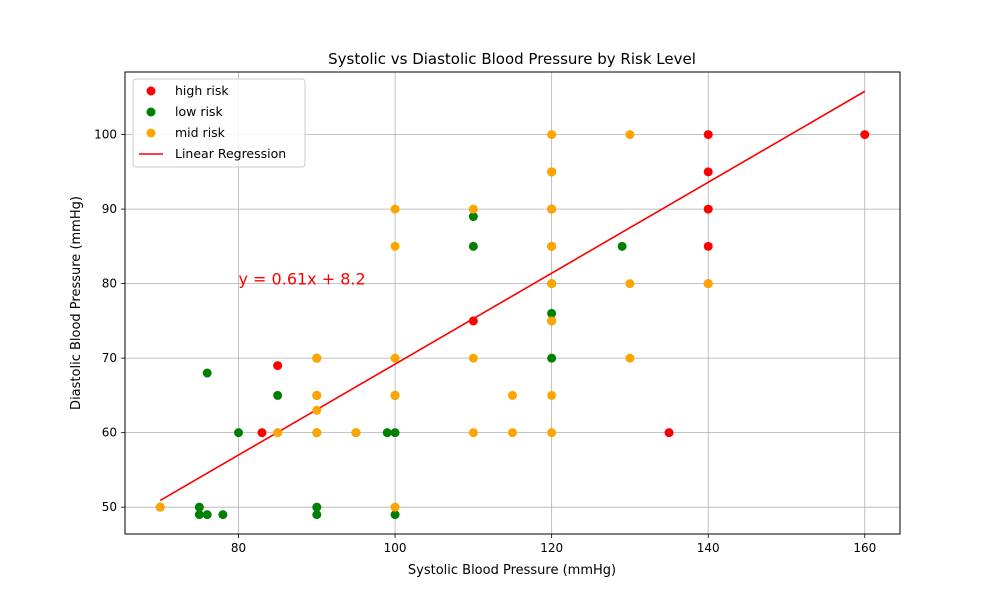 This screenshot has height=600, width=1000. Describe the element at coordinates (512, 570) in the screenshot. I see `x-axis-label: Systolic Blood Pressure (mmHg)` at that location.